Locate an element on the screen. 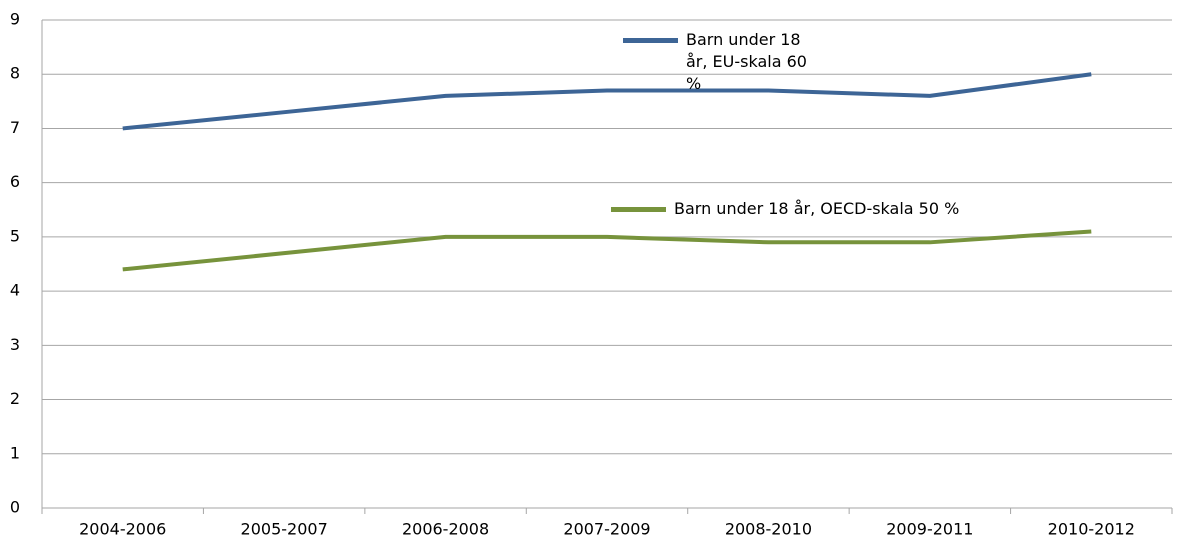  y-tick-label: 5 is located at coordinates (15, 235).